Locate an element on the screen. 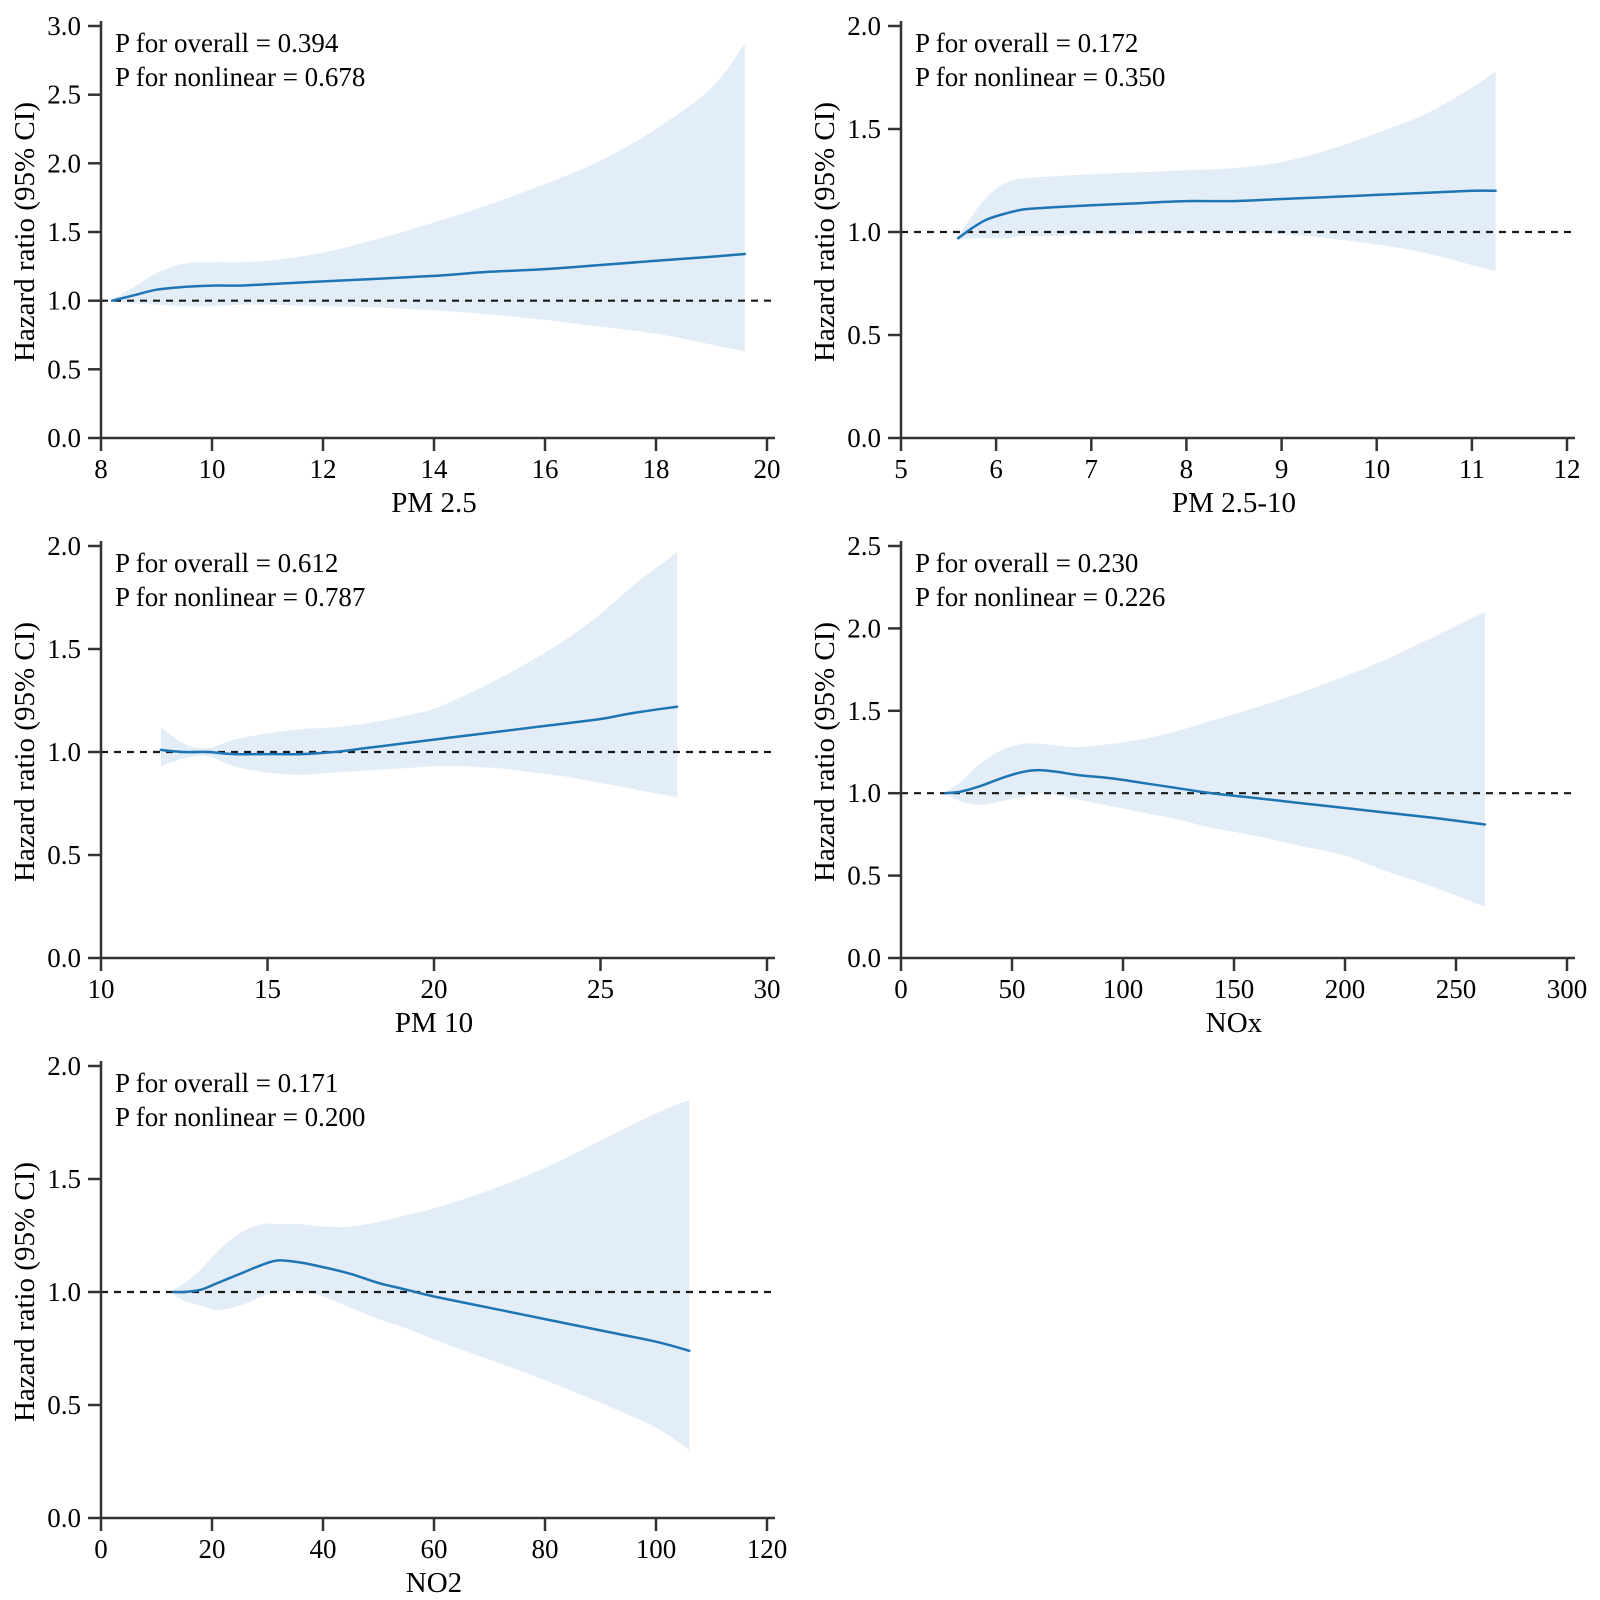 This screenshot has width=1600, height=1600. tick-labels: 0.0 0.5 1.0 1.5 2.0 10 15 20 25 30 is located at coordinates (413, 767).